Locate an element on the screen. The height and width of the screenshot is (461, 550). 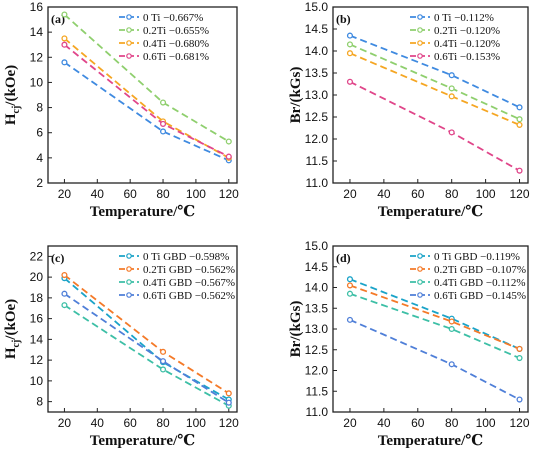
y-axis-label: Hcj/(kOe) is located at coordinates (12, 95).